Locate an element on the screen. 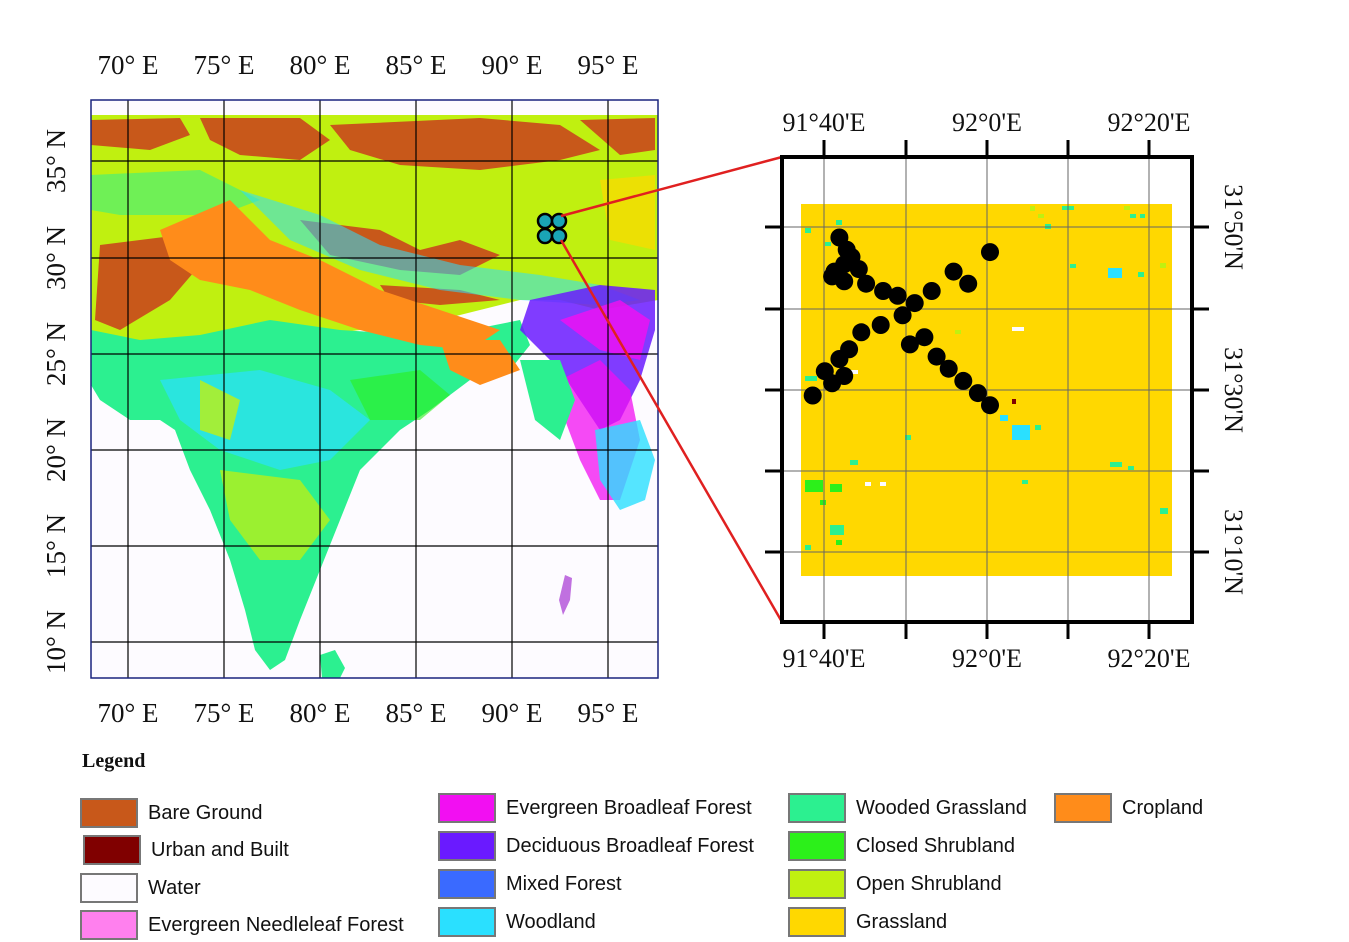 The width and height of the screenshot is (1349, 942). zoom-lon-ticks-bottom: 91°40'E 92°0'E 92°20'E is located at coordinates (987, 658).